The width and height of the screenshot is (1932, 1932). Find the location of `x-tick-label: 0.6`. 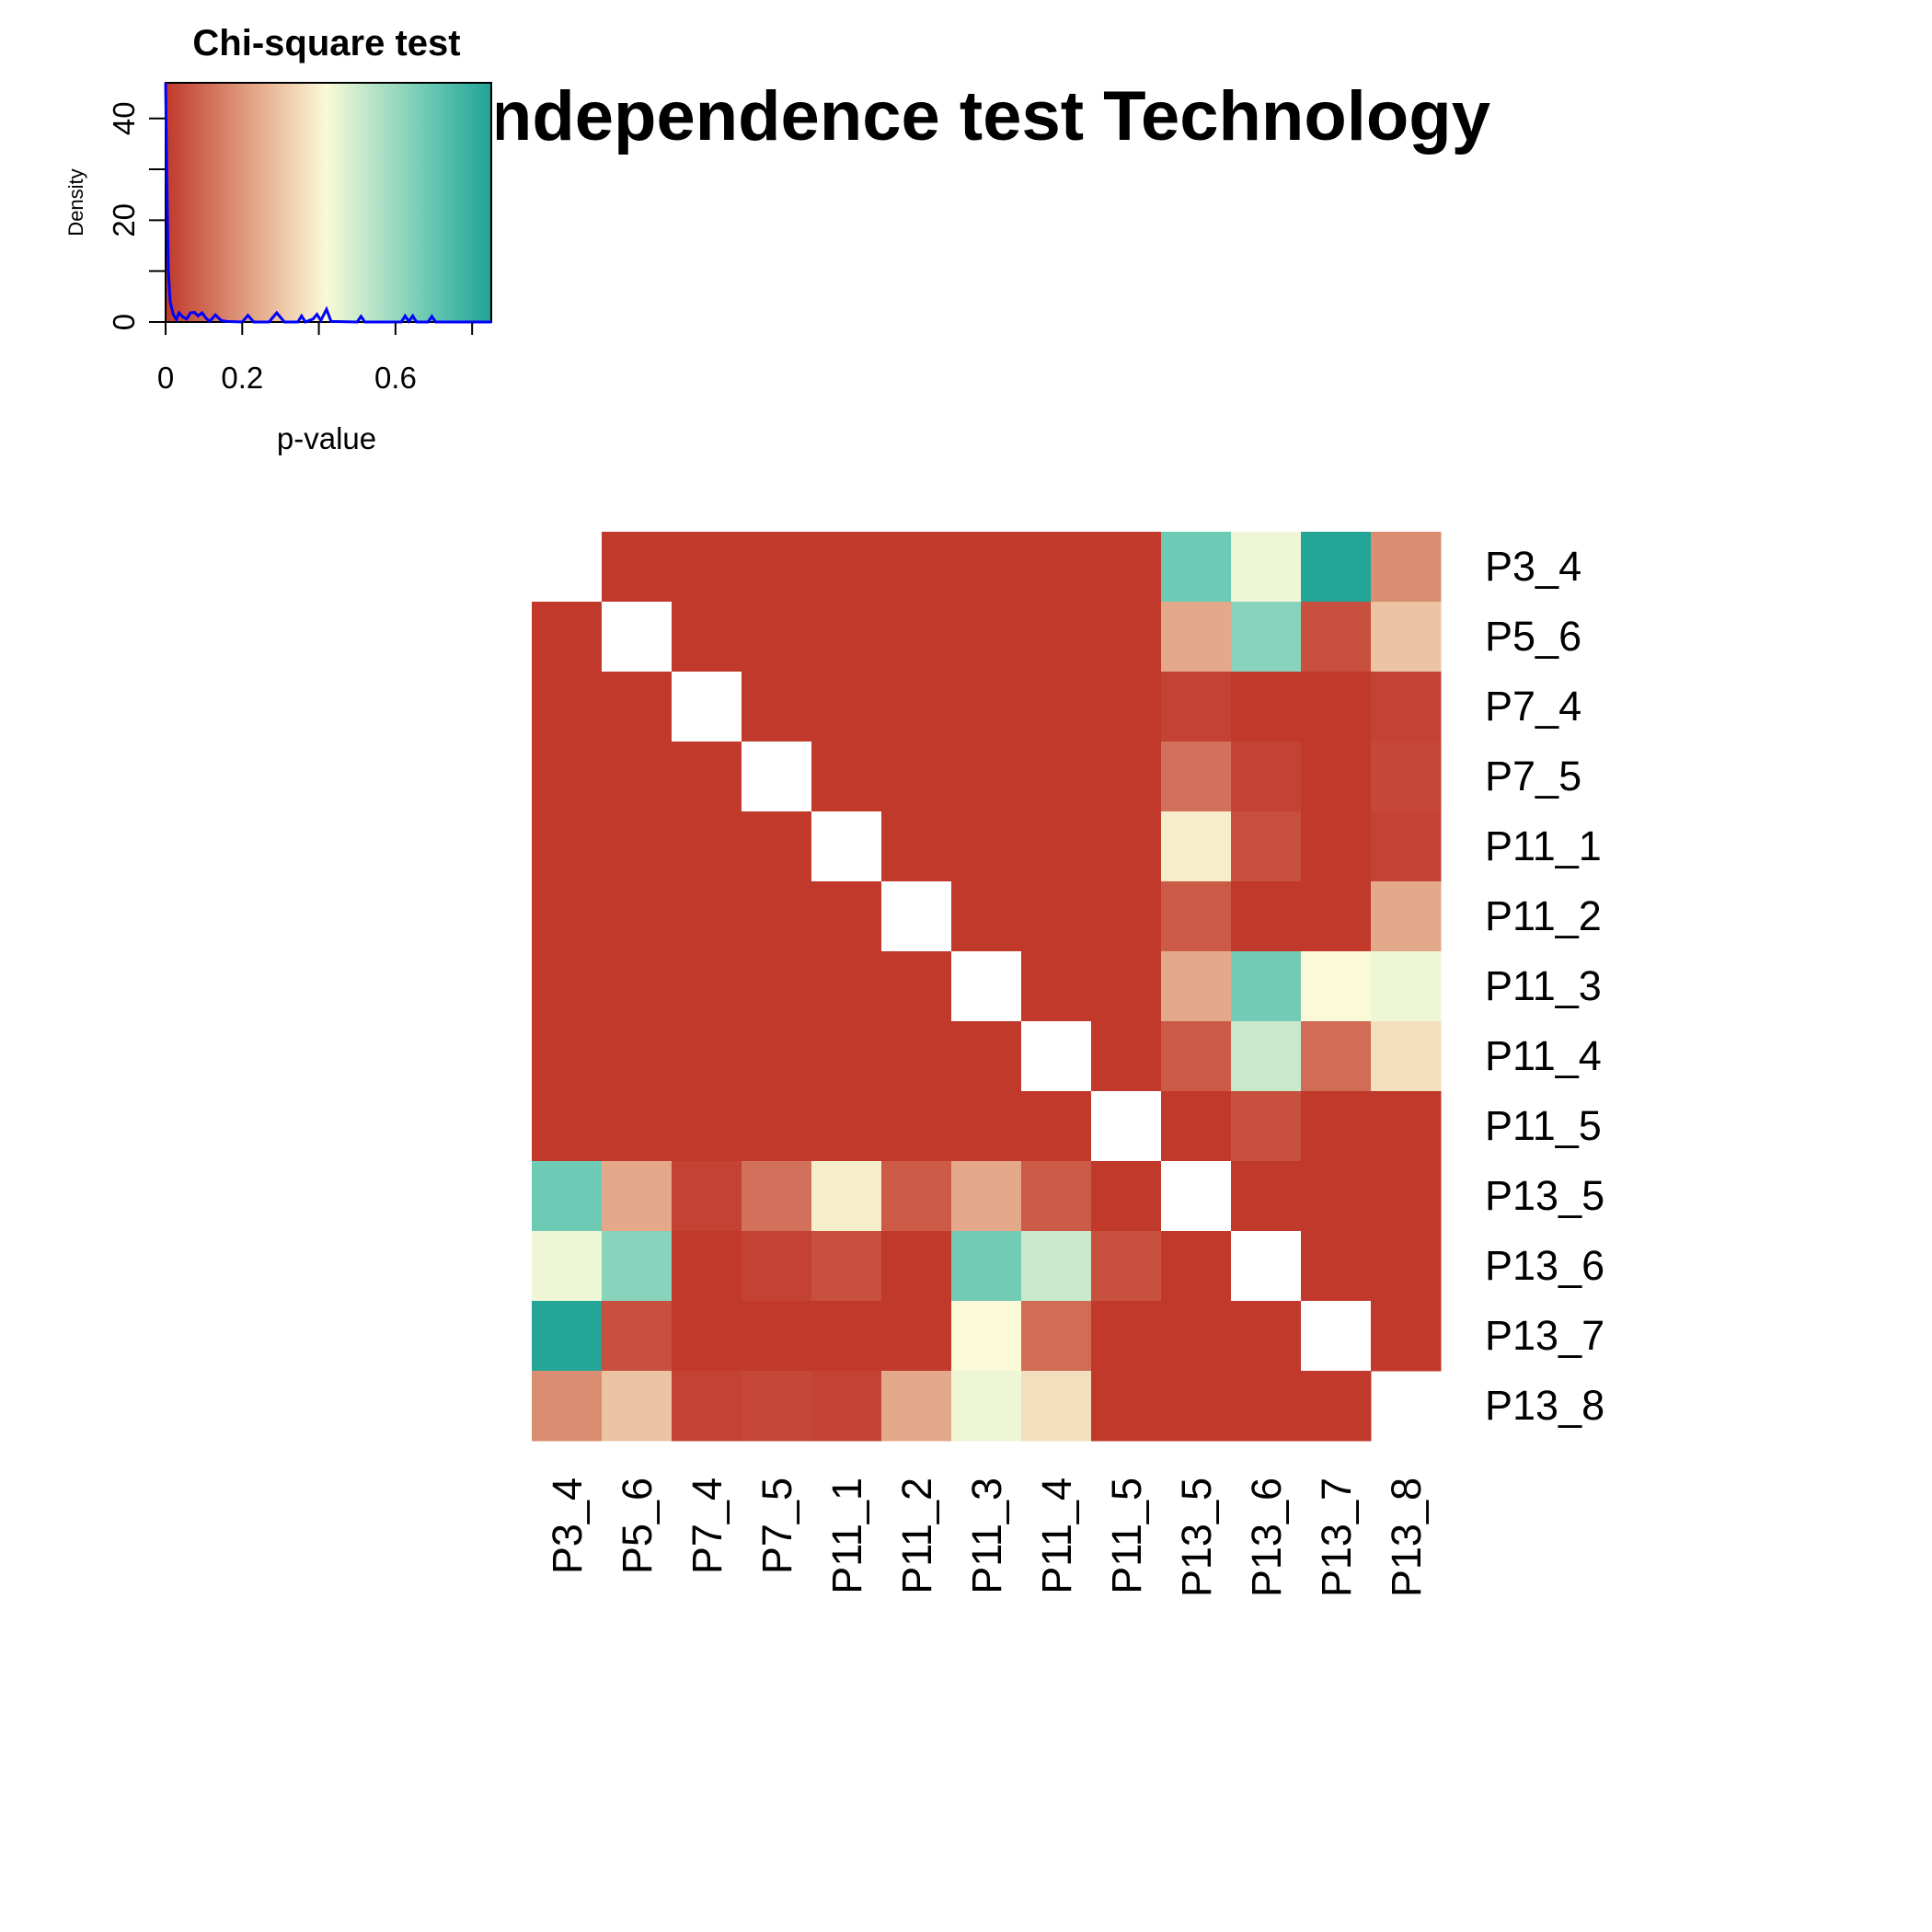

x-tick-label: 0.6 is located at coordinates (395, 378).